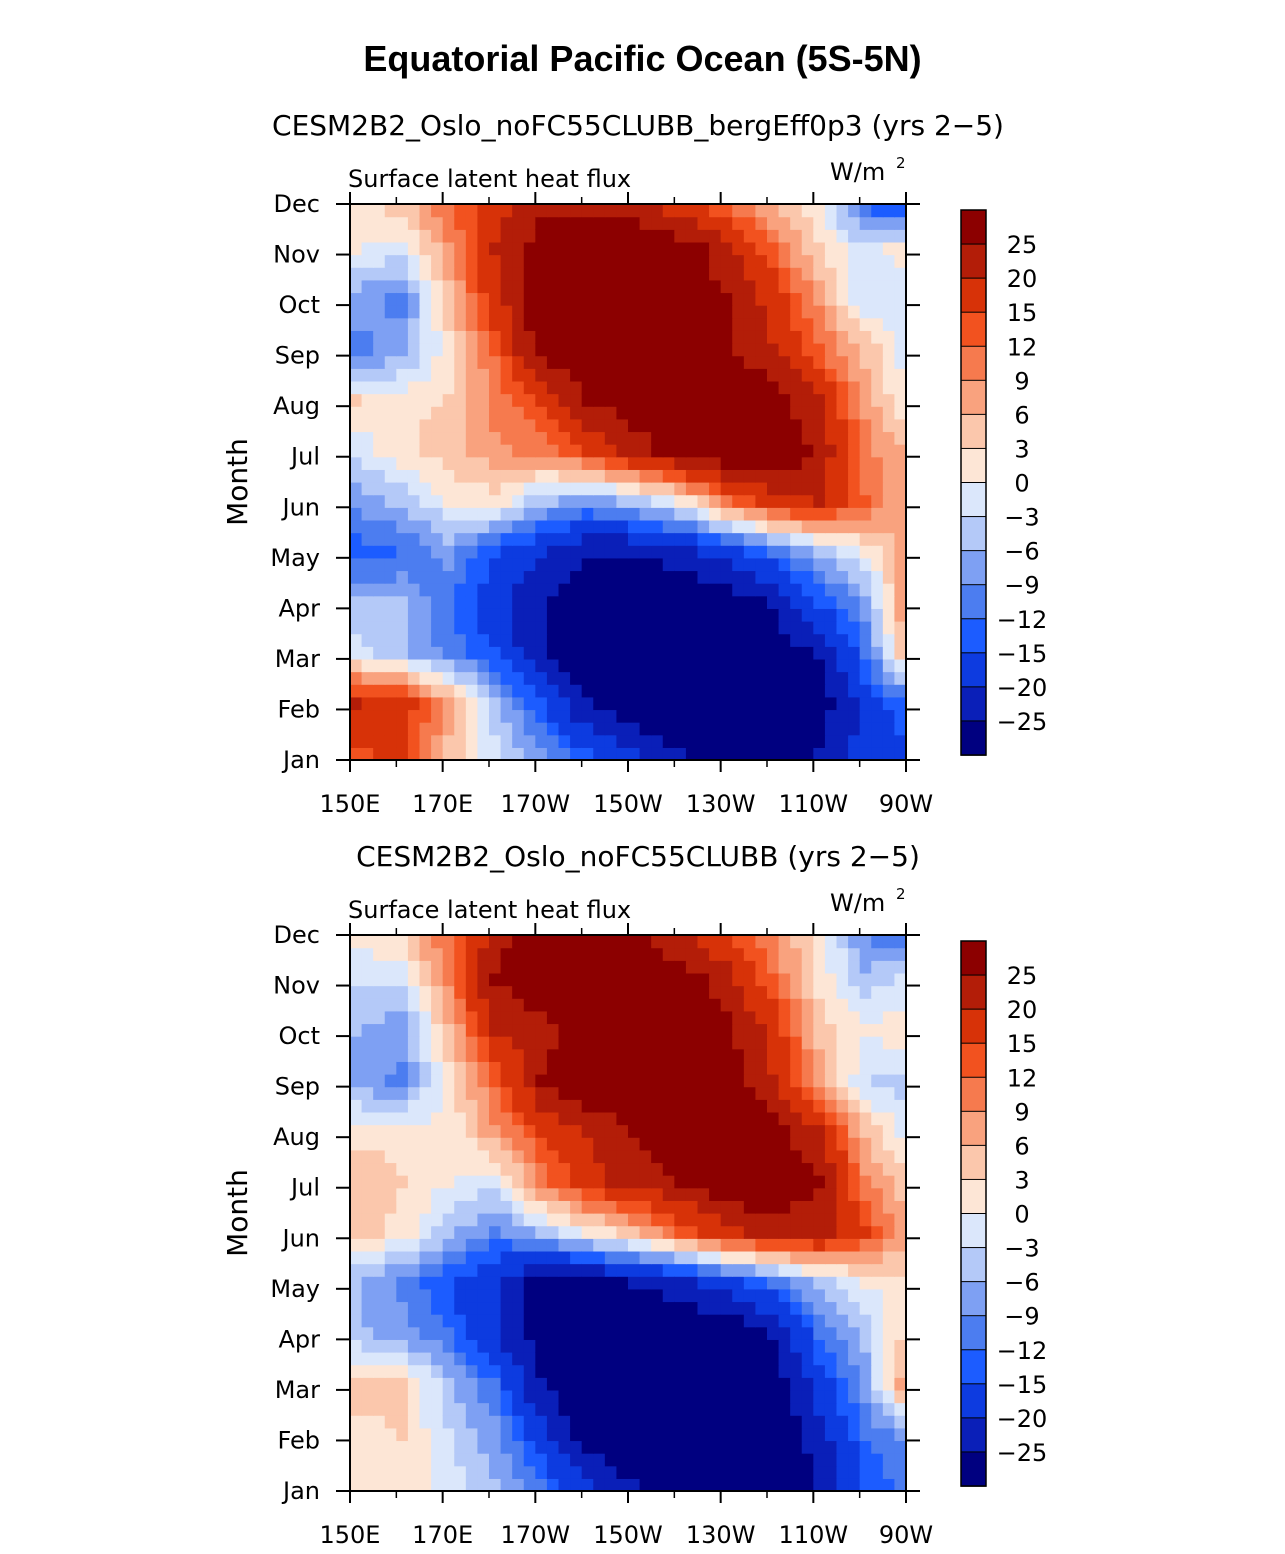  Describe the element at coordinates (296, 406) in the screenshot. I see `y-tick-label: Aug` at that location.